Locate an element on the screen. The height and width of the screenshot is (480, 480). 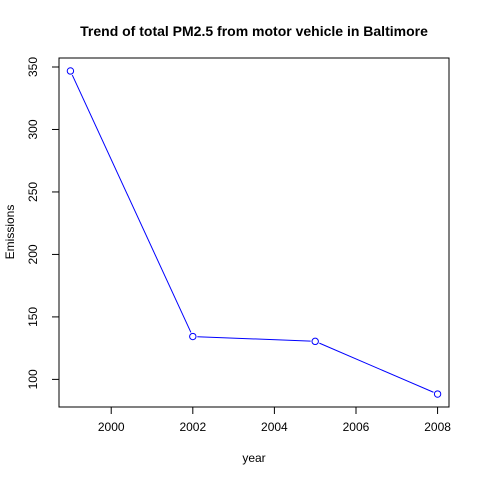
y-tick-label: 250 is located at coordinates (33, 192).